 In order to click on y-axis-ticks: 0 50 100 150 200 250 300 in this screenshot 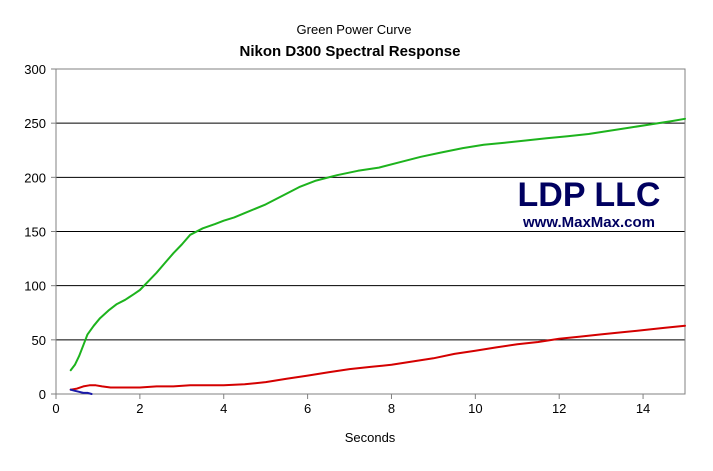, I will do `click(40, 232)`.